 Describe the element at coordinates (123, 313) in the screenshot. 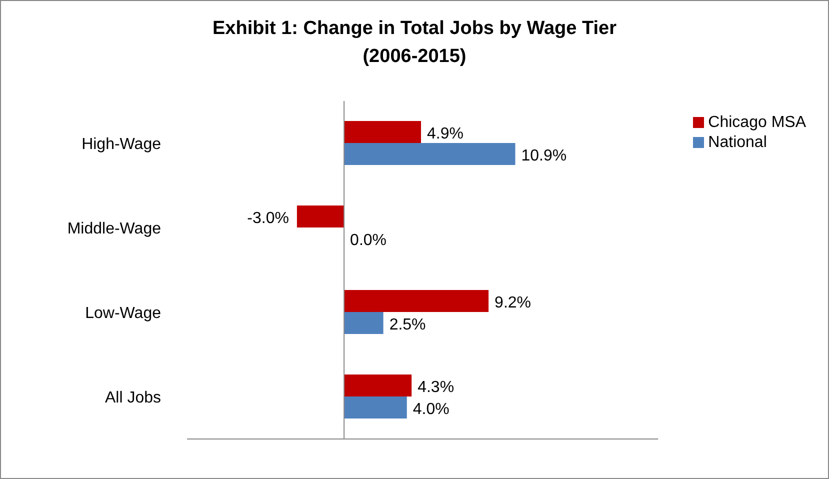

I see `y-tick-label: Low-Wage` at that location.